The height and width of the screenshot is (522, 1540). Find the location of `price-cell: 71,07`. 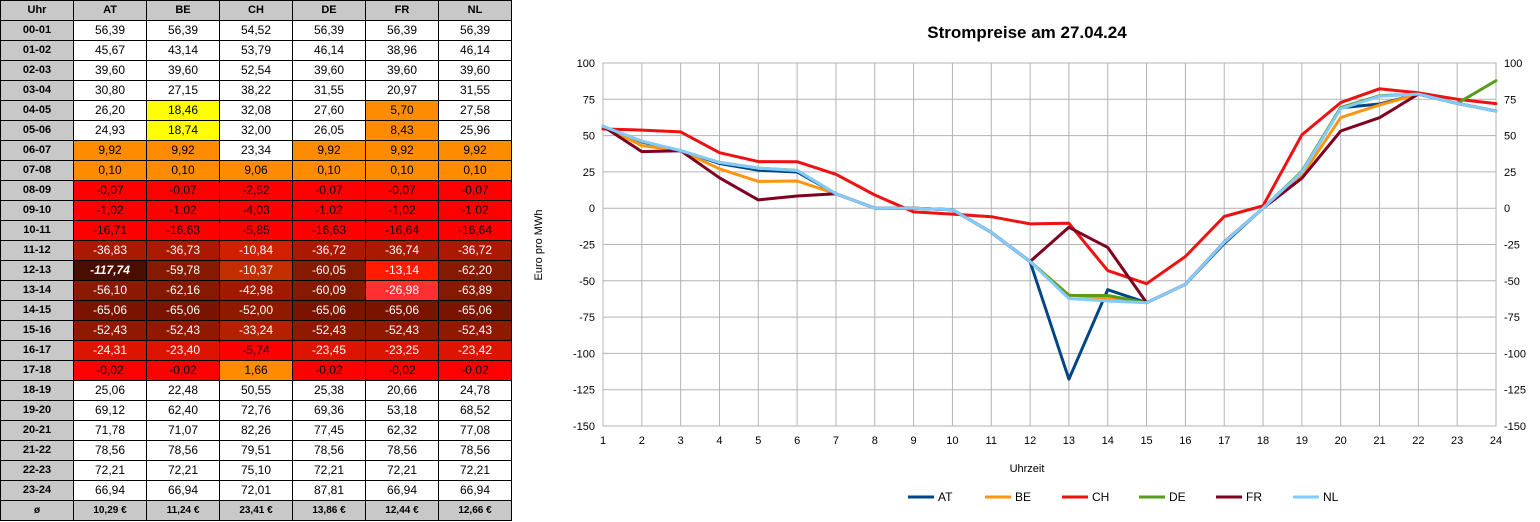

price-cell: 71,07 is located at coordinates (183, 430).